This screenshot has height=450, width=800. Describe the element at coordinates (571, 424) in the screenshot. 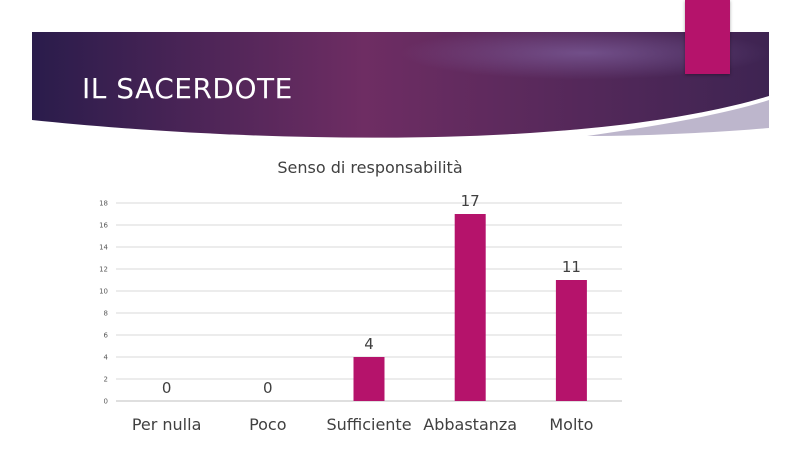

I see `category-label: Molto` at that location.